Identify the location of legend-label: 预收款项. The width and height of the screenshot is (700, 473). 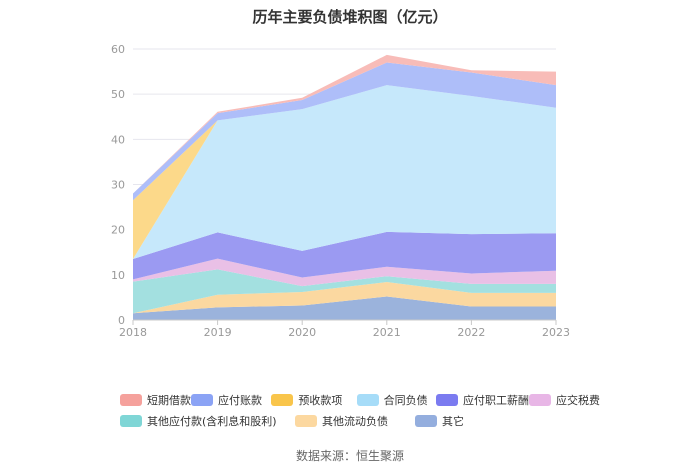
(320, 400).